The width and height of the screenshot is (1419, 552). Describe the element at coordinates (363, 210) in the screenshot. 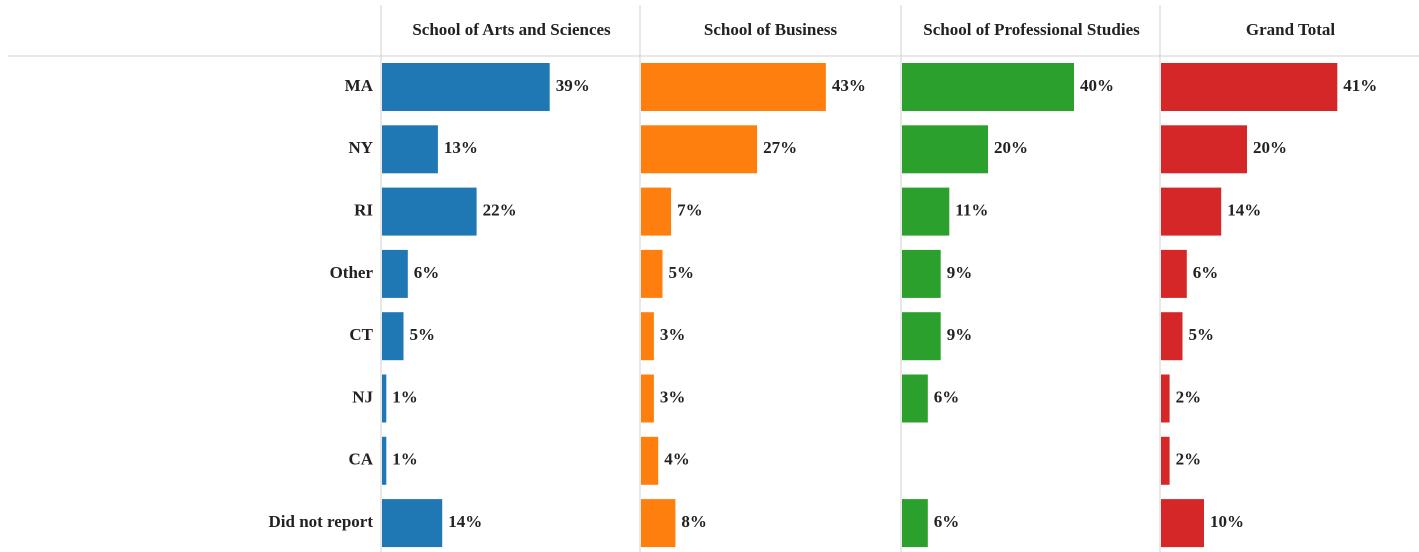

I see `row-label: RI` at that location.